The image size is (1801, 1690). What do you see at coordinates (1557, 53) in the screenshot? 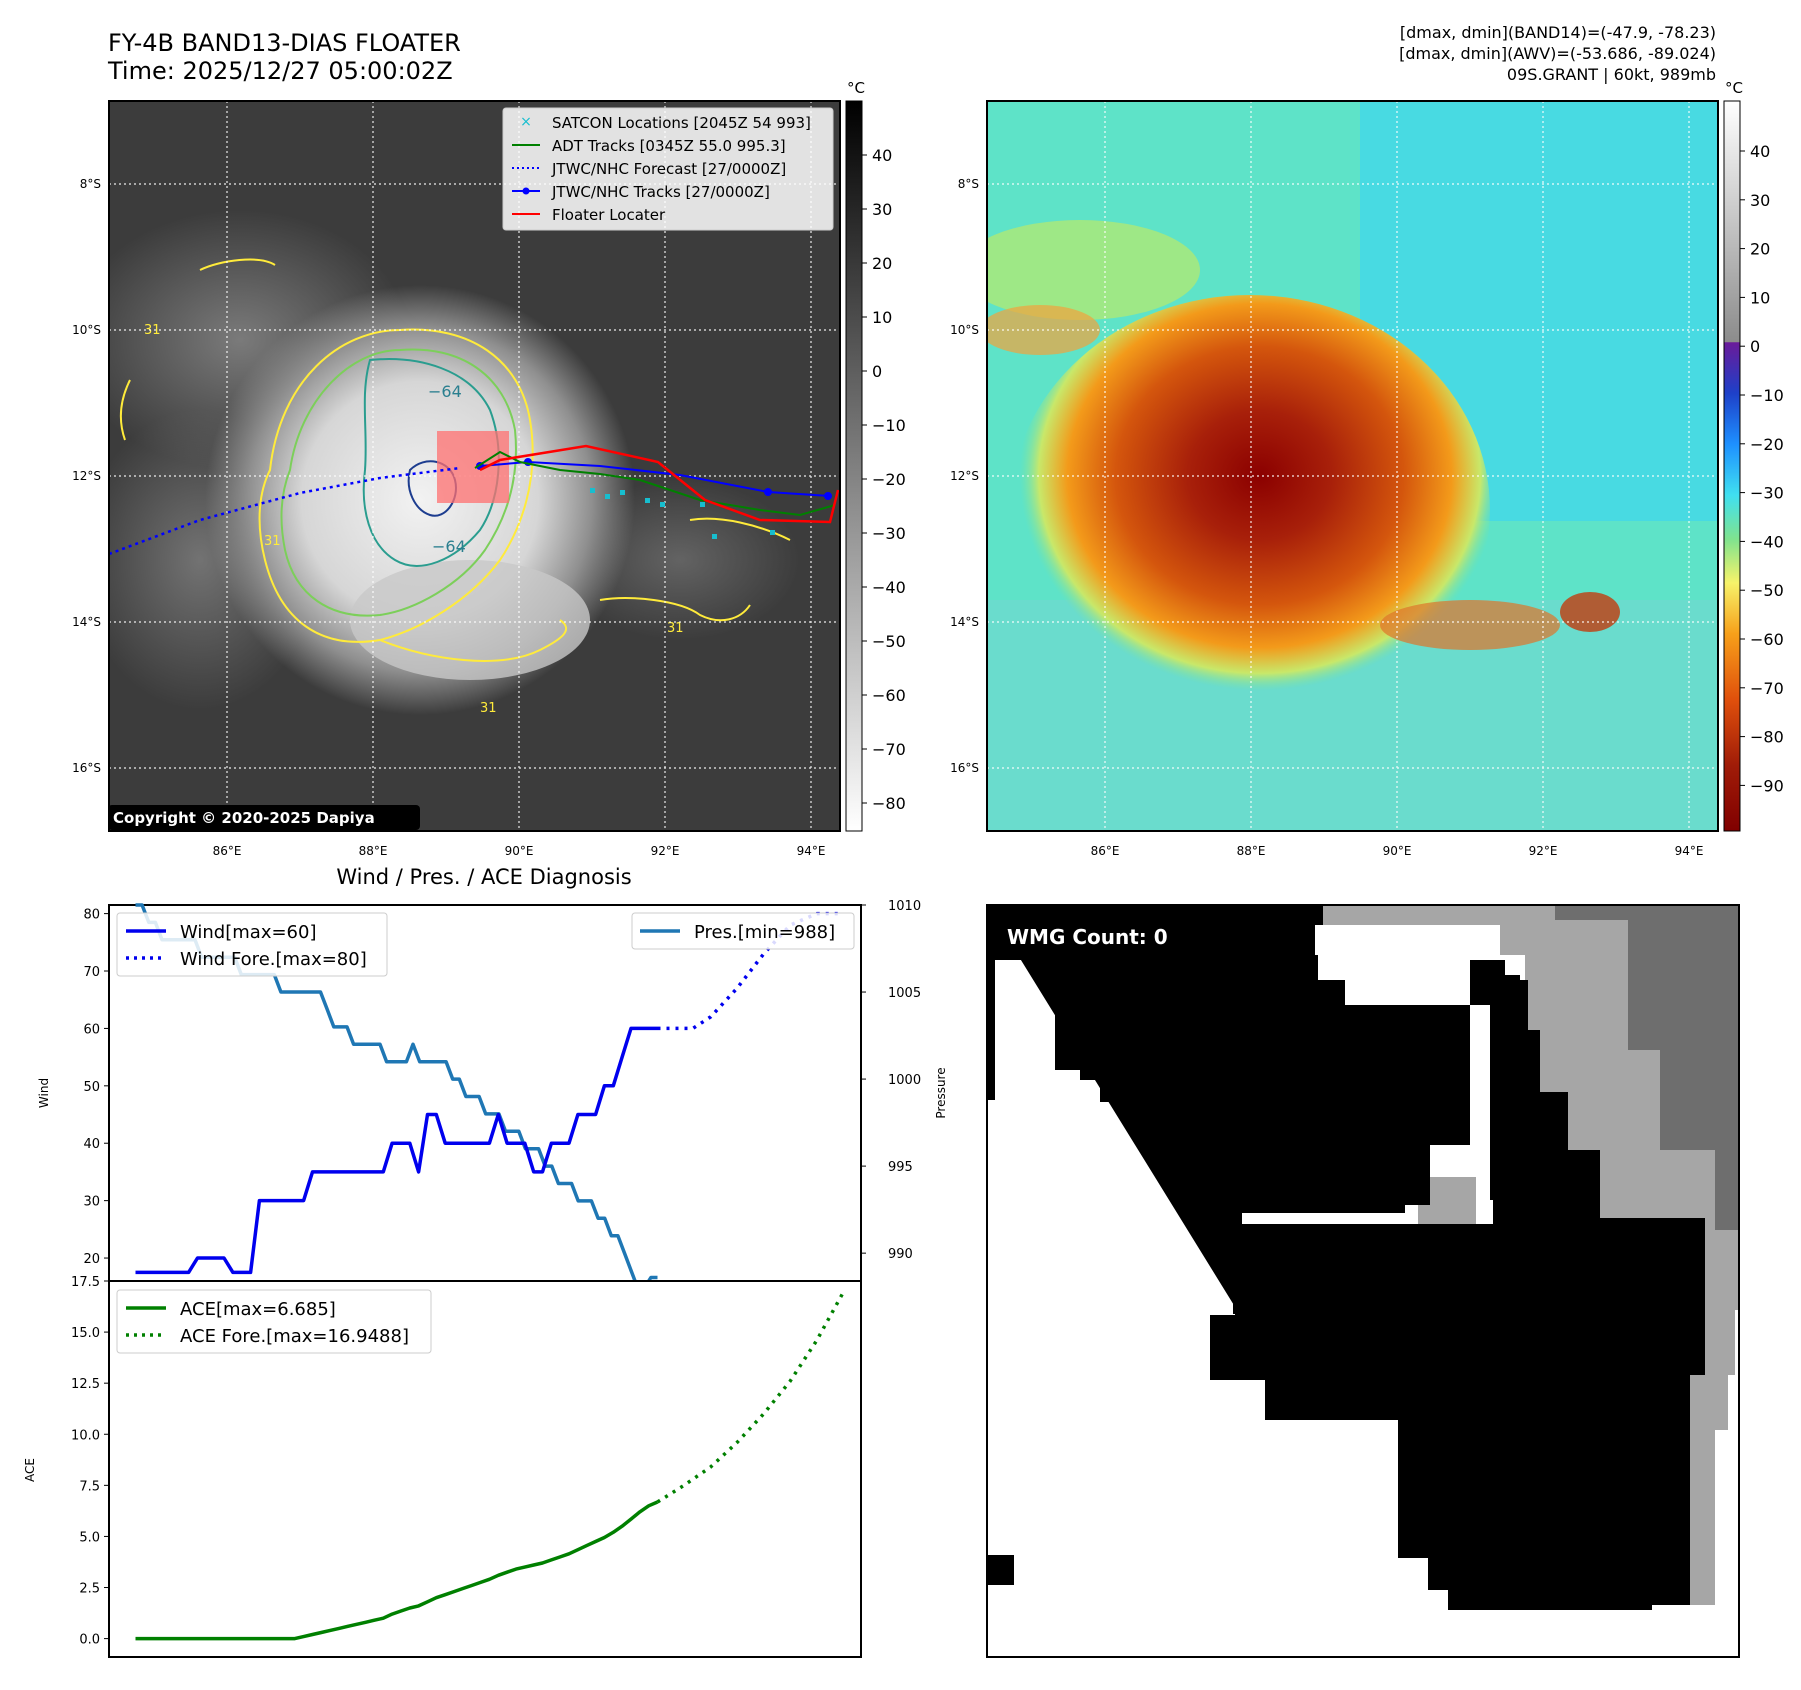
I see `info-awv: [dmax, dmin](AWV)=(-53.686, -89.024)` at bounding box center [1557, 53].